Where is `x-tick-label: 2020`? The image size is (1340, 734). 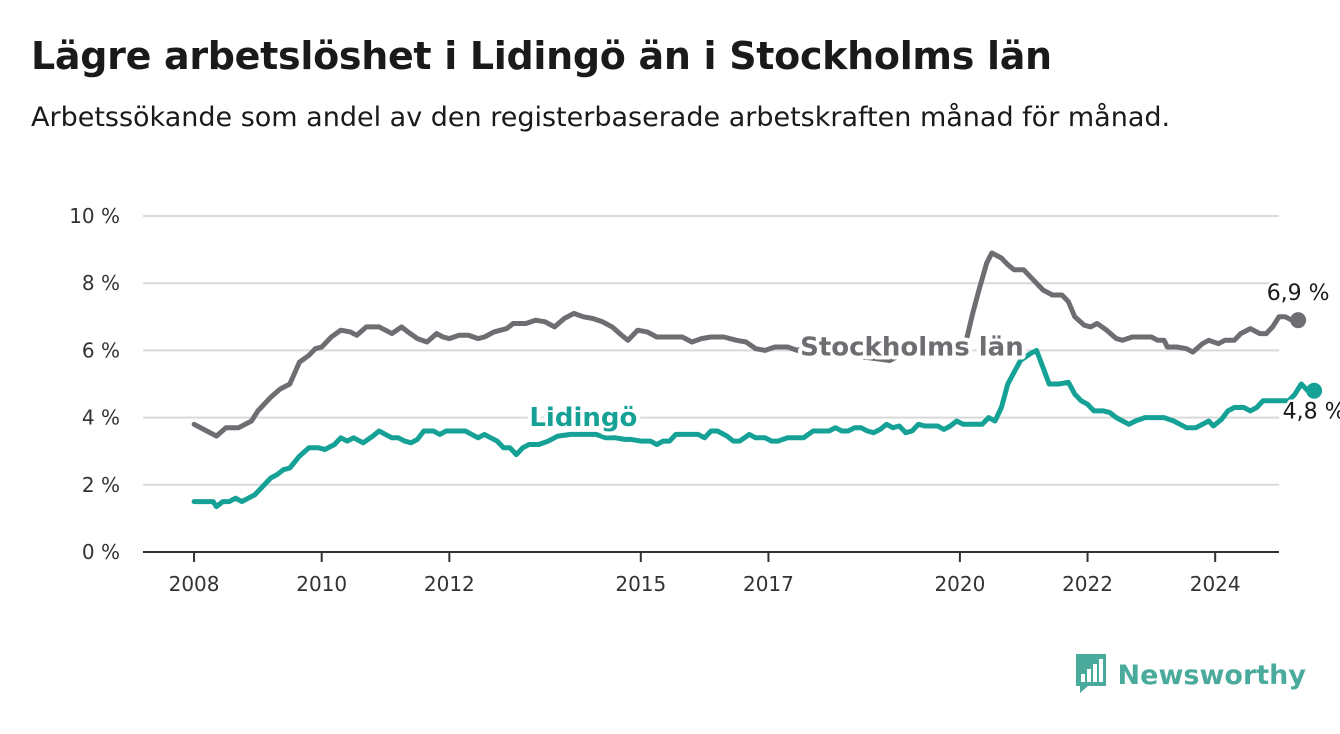 x-tick-label: 2020 is located at coordinates (959, 584).